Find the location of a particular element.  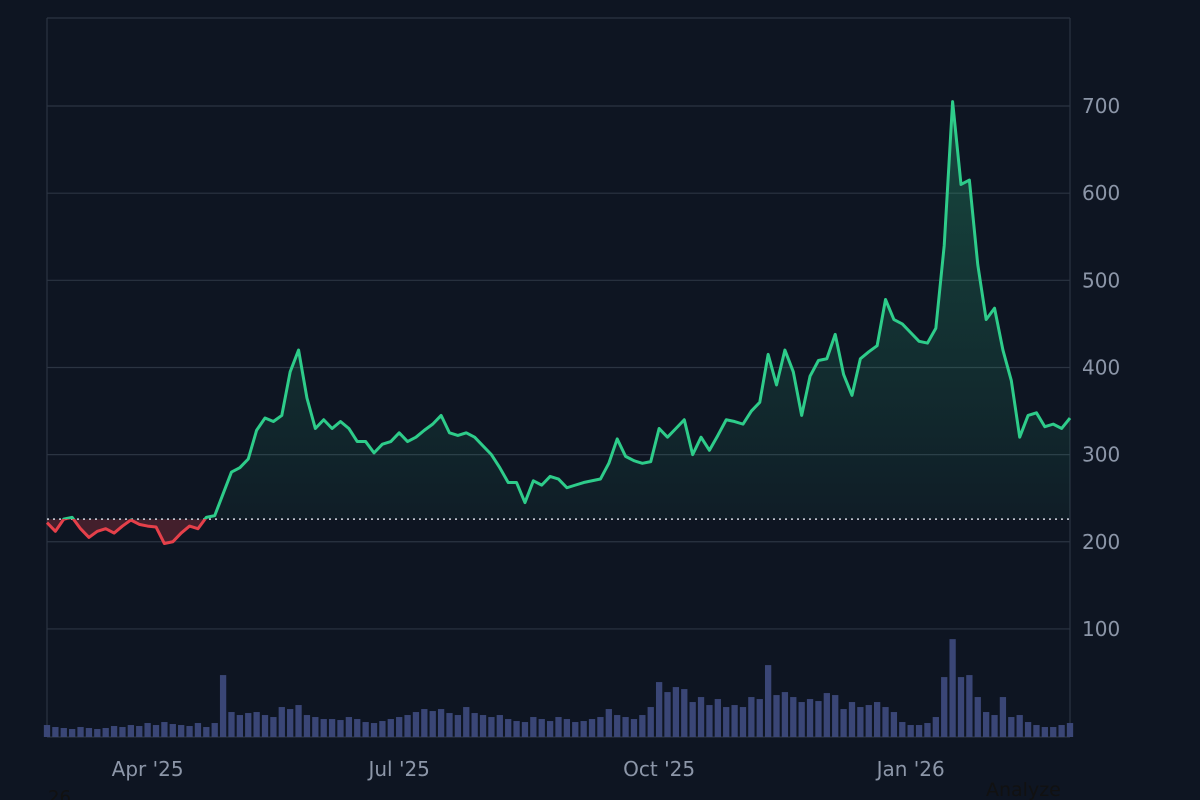

y-tick-label: 400 is located at coordinates (1101, 367).